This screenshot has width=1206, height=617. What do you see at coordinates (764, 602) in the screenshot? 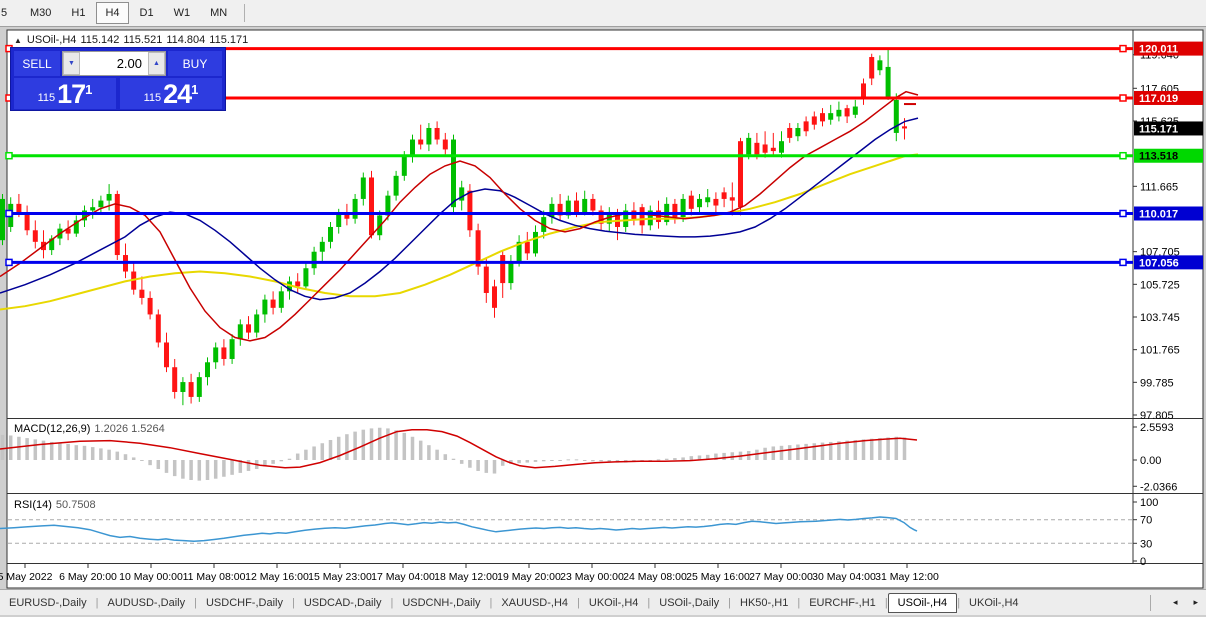
I see `tab-hk50-h1: HK50-,H1` at bounding box center [764, 602].